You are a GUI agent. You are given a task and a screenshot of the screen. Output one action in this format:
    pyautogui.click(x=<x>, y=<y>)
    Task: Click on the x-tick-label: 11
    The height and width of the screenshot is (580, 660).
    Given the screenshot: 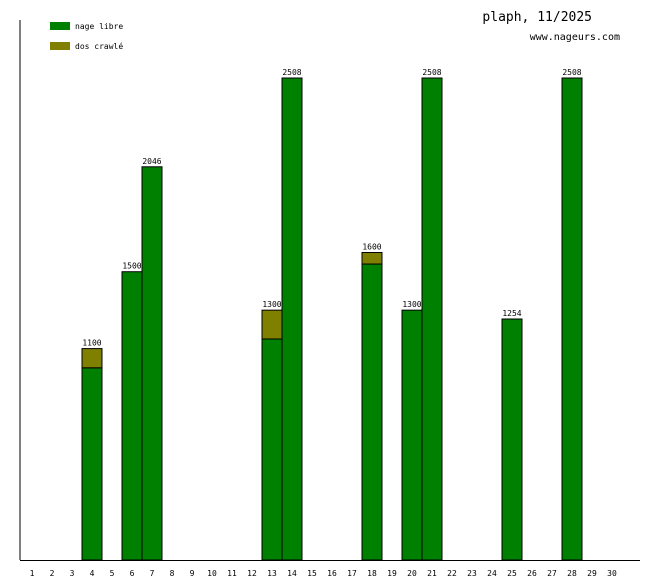 What is the action you would take?
    pyautogui.click(x=232, y=573)
    